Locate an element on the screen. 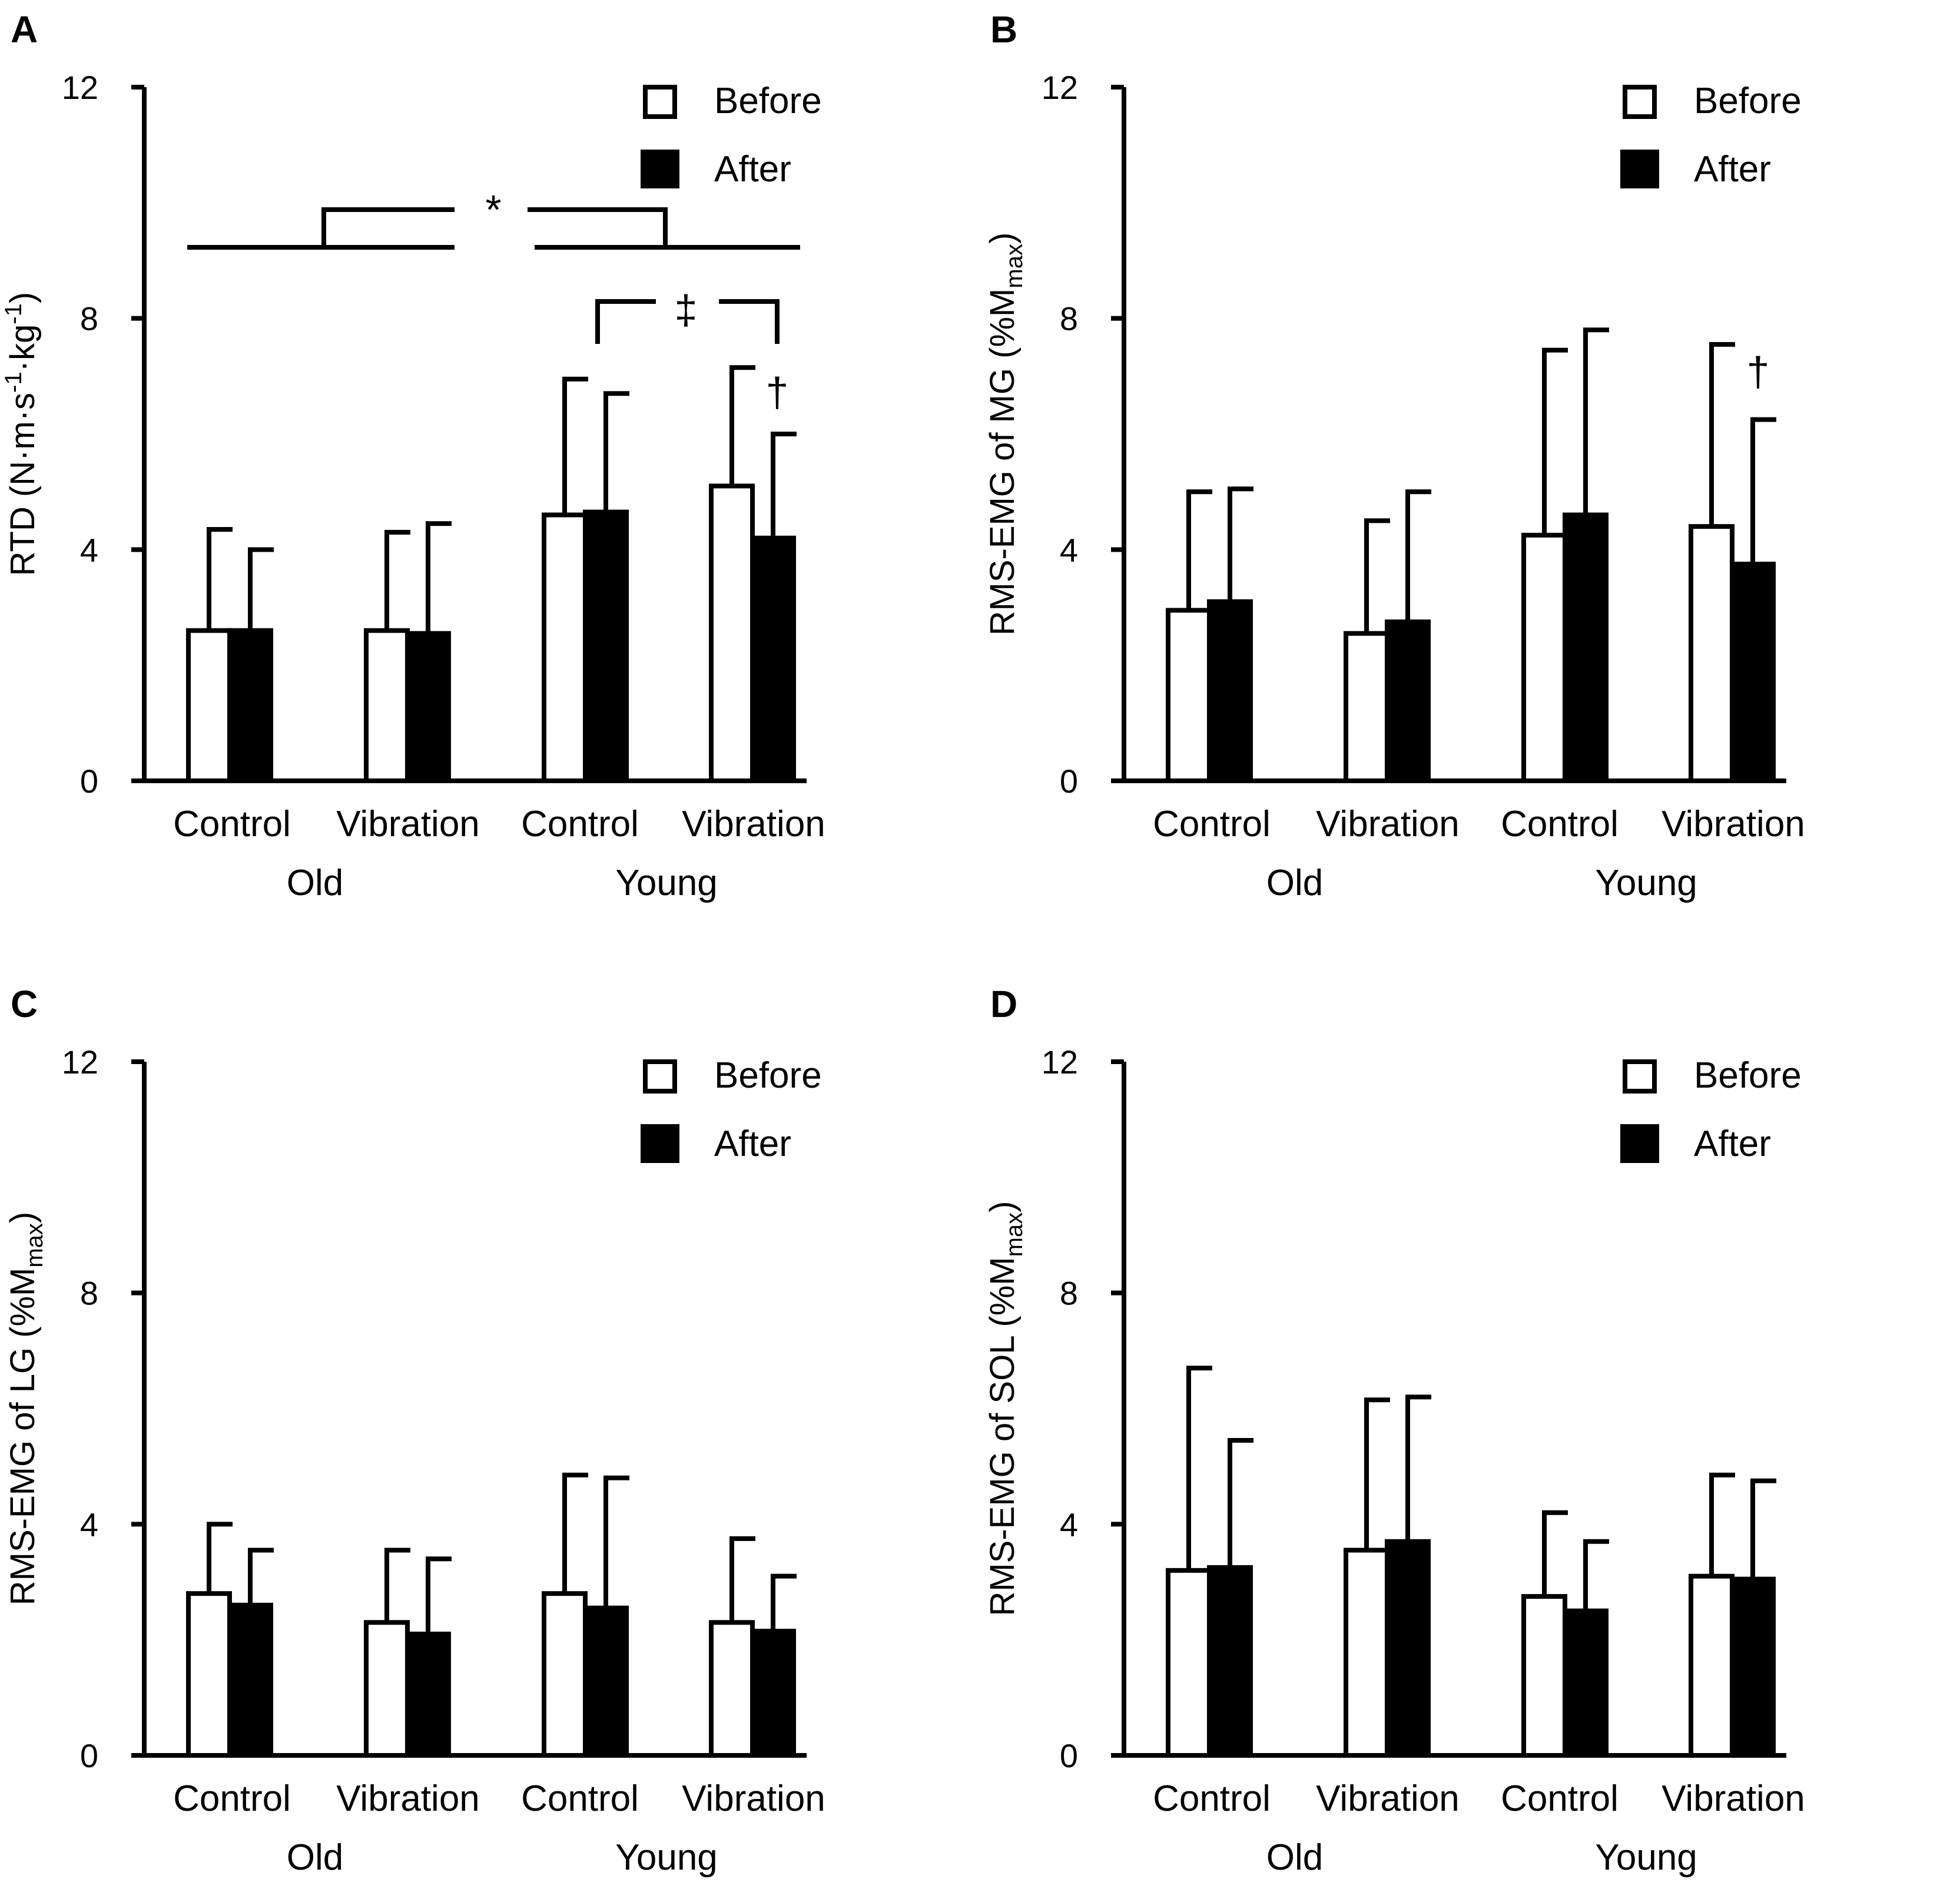  y-axis-label: RMS-EMG of LG (%Mmax) is located at coordinates (26, 1409).